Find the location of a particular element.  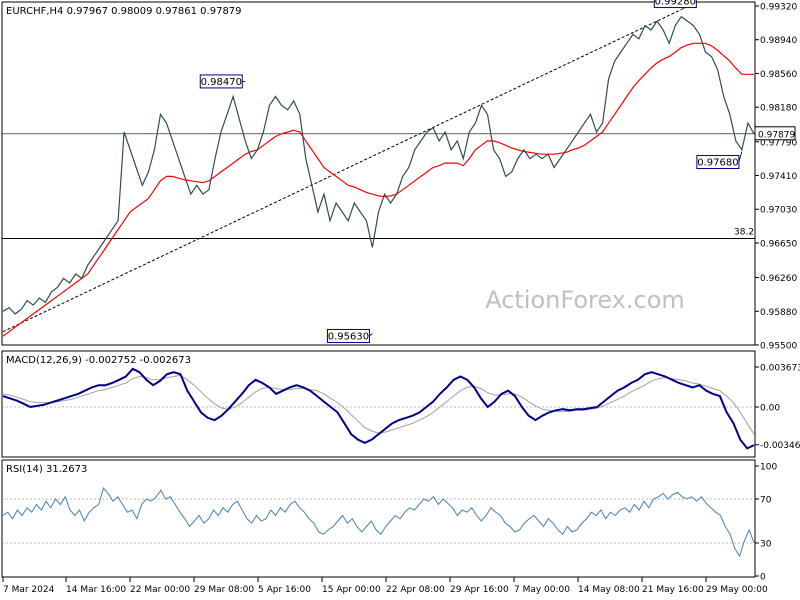

annotation-label: 0.97680 is located at coordinates (717, 163).